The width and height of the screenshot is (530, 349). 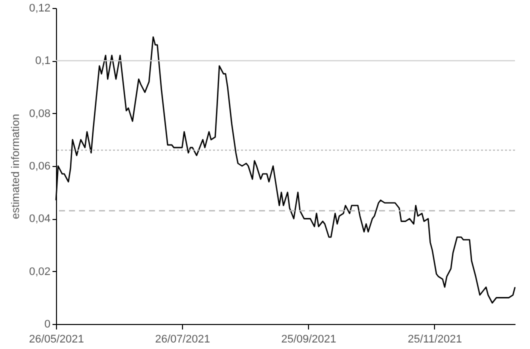 What do you see at coordinates (435, 340) in the screenshot?
I see `x-tick-label: 25/11/2021` at bounding box center [435, 340].